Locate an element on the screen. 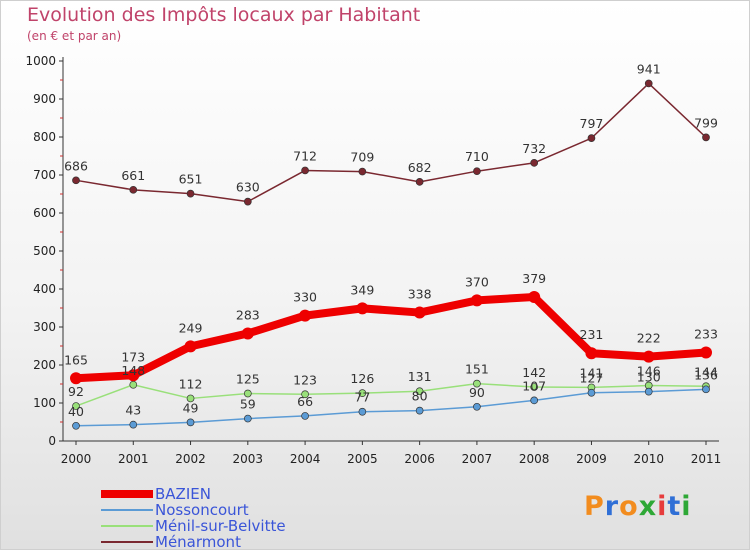 The width and height of the screenshot is (750, 551). data-label: 127 is located at coordinates (592, 378).